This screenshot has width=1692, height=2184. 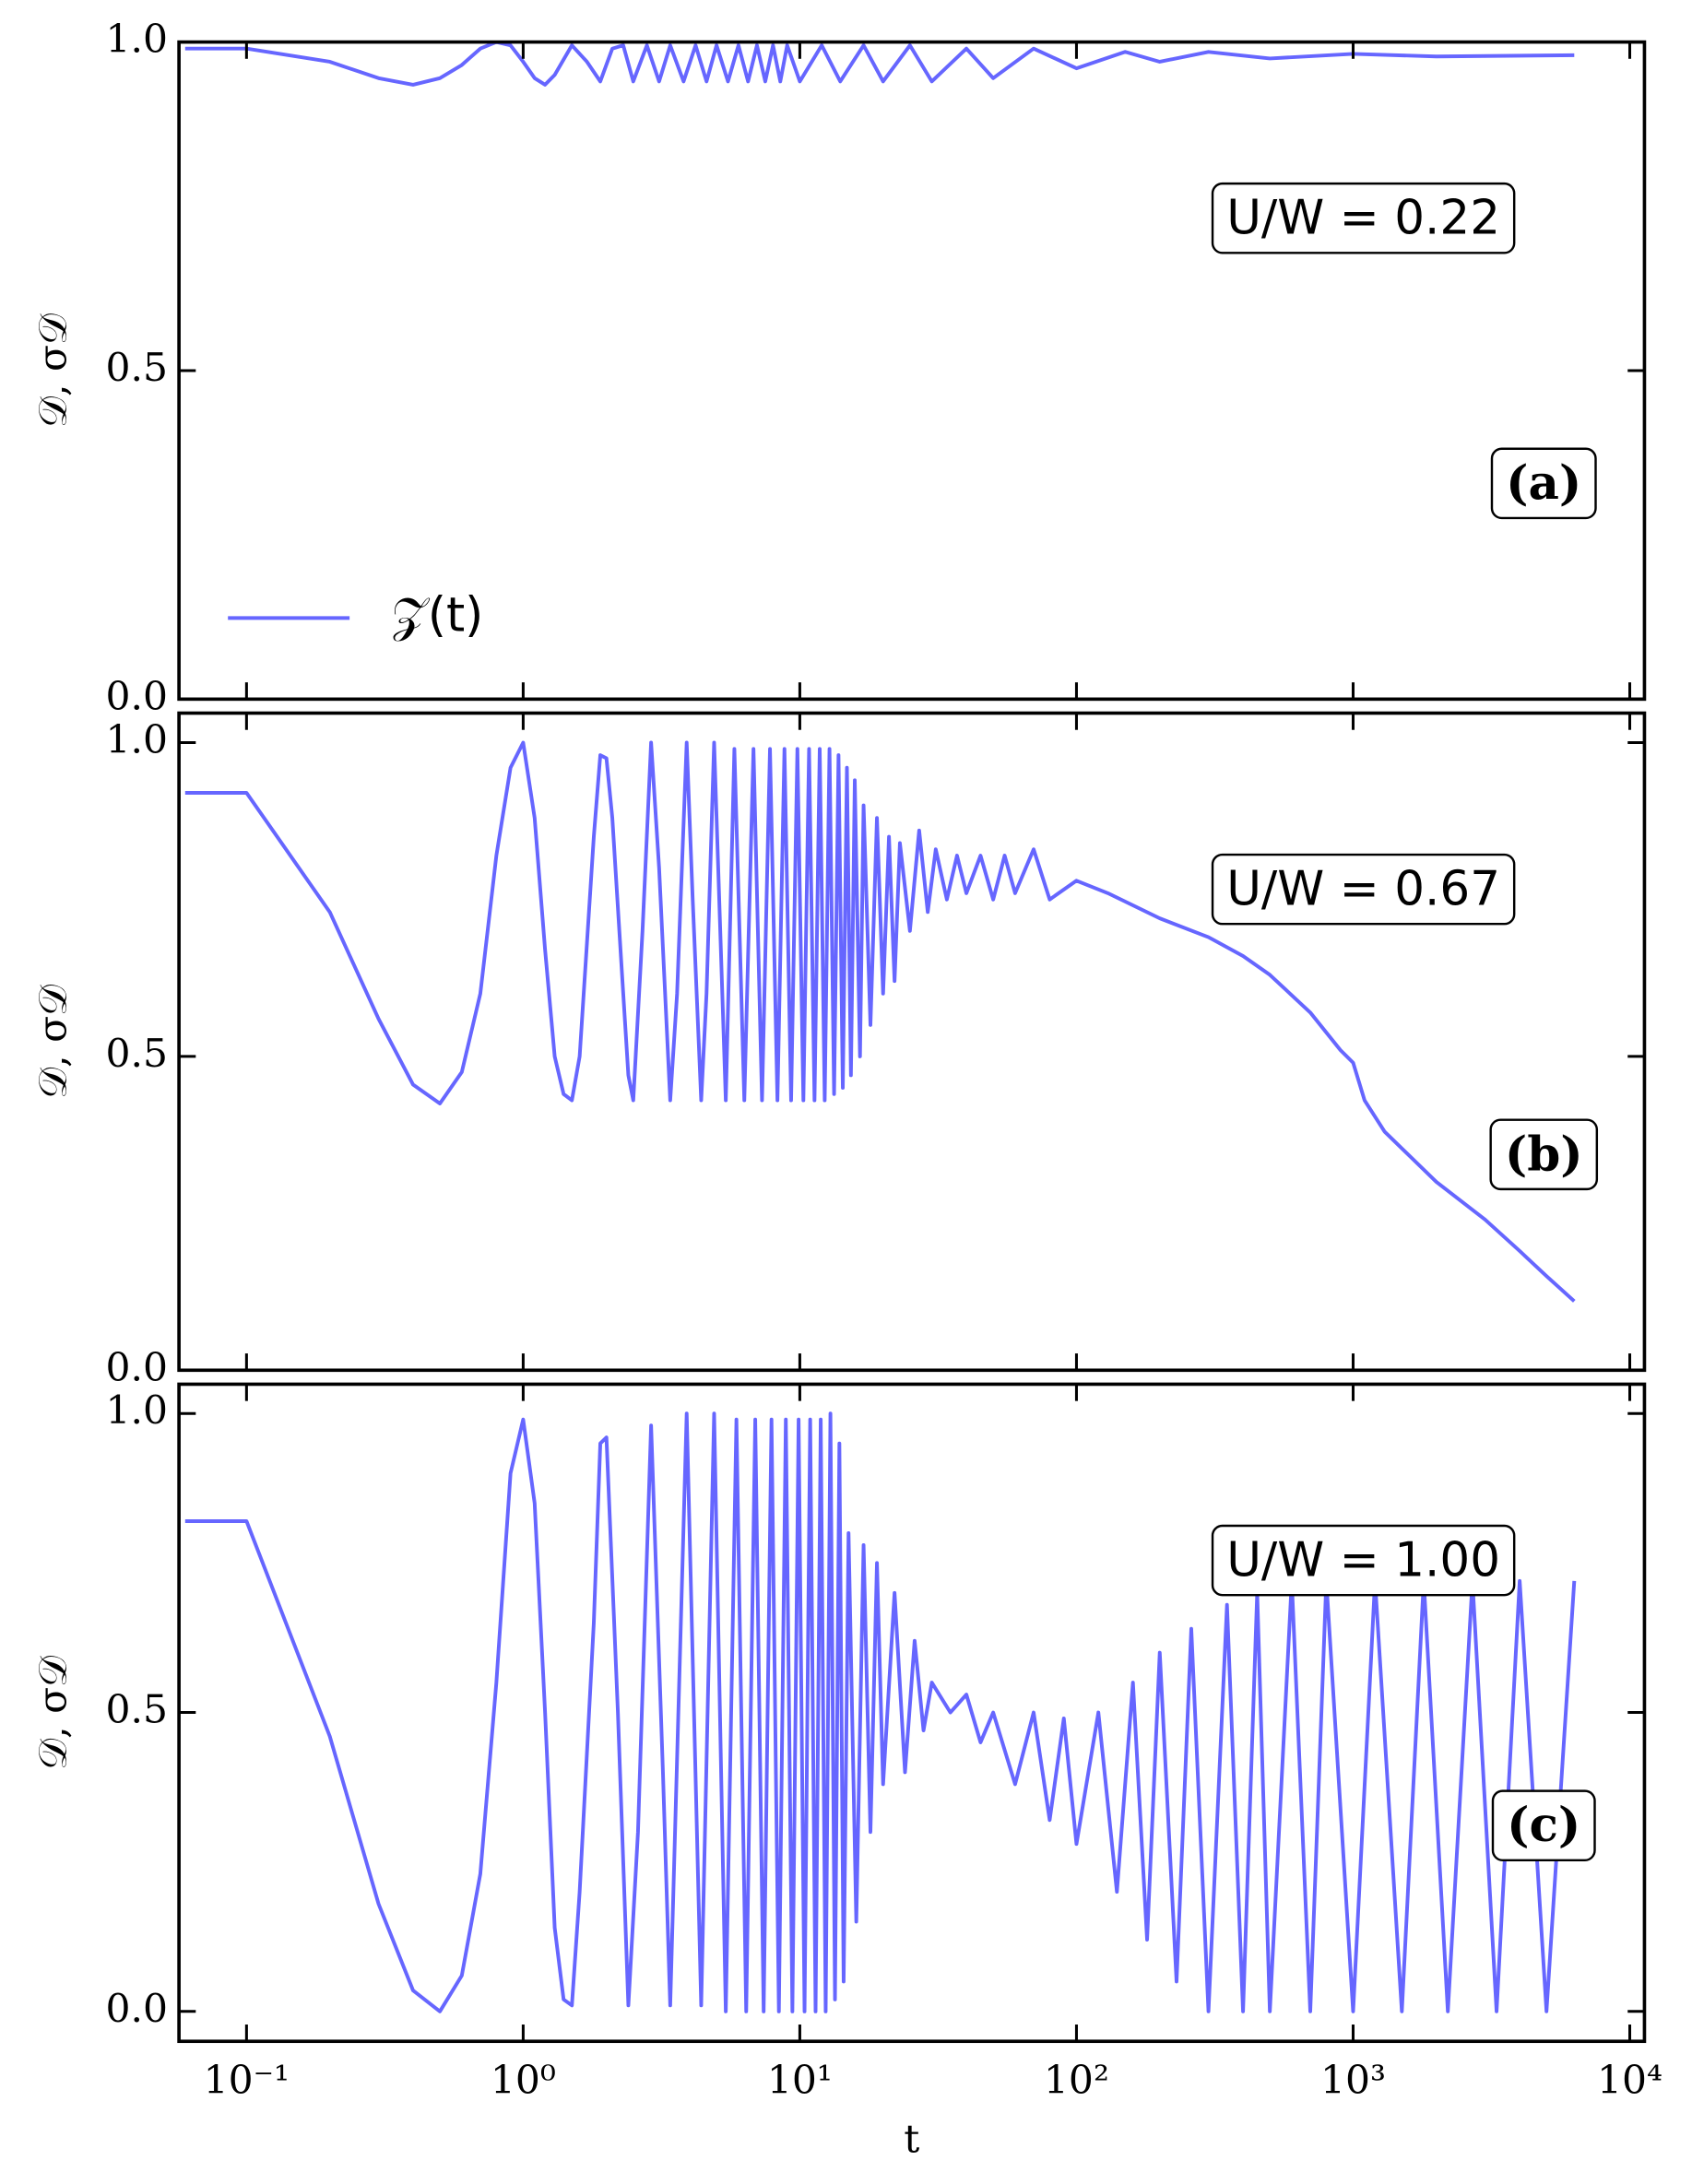 I want to click on annotation: U/W = 1.00, so click(x=1363, y=1560).